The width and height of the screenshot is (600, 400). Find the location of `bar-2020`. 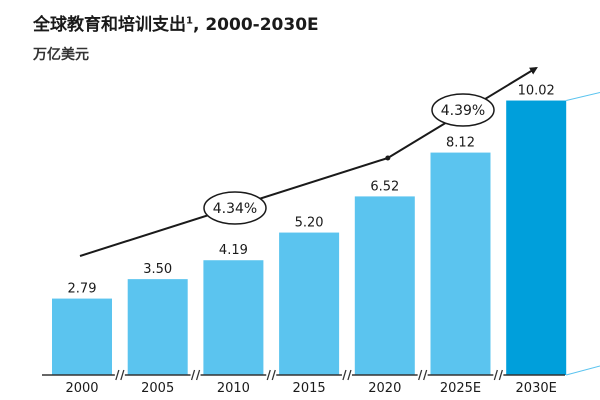

bar-2020 is located at coordinates (384, 285).